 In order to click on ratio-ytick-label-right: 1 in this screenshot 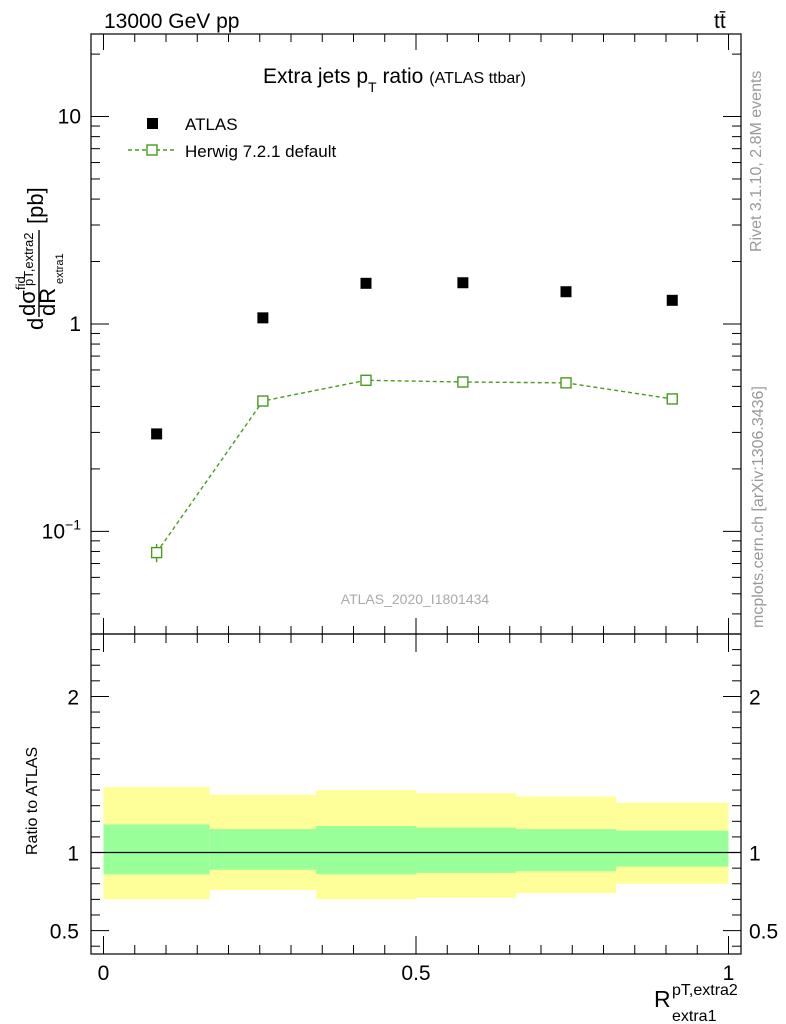, I will do `click(755, 854)`.